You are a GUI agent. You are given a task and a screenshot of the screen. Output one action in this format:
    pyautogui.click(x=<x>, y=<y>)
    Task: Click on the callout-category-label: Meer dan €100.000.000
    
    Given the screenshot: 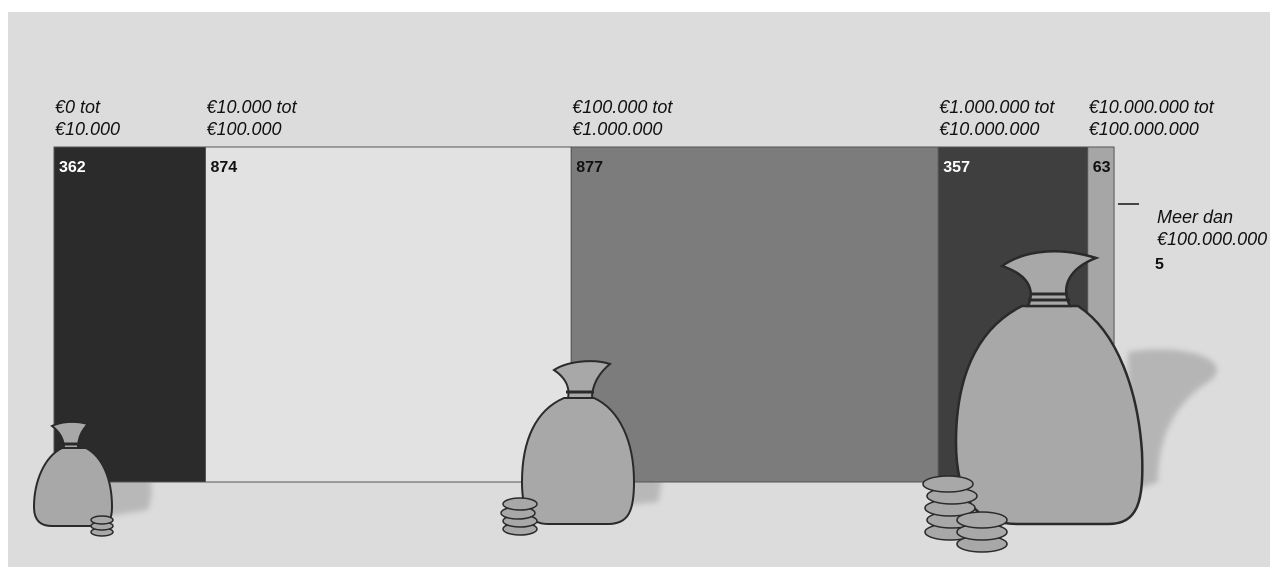 What is the action you would take?
    pyautogui.click(x=1212, y=228)
    